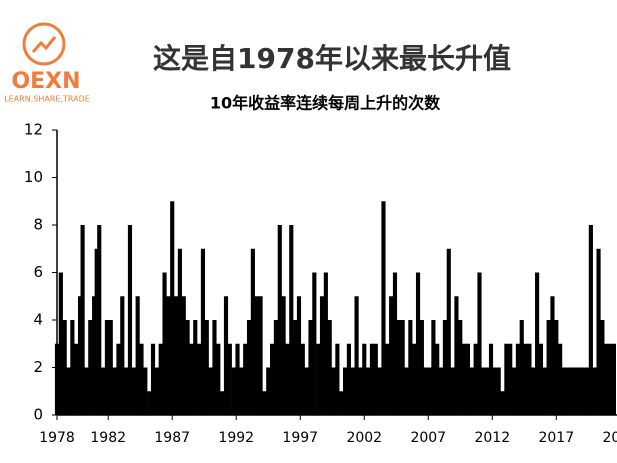 The width and height of the screenshot is (617, 463). What do you see at coordinates (556, 438) in the screenshot?
I see `x-tick-label: 2017` at bounding box center [556, 438].